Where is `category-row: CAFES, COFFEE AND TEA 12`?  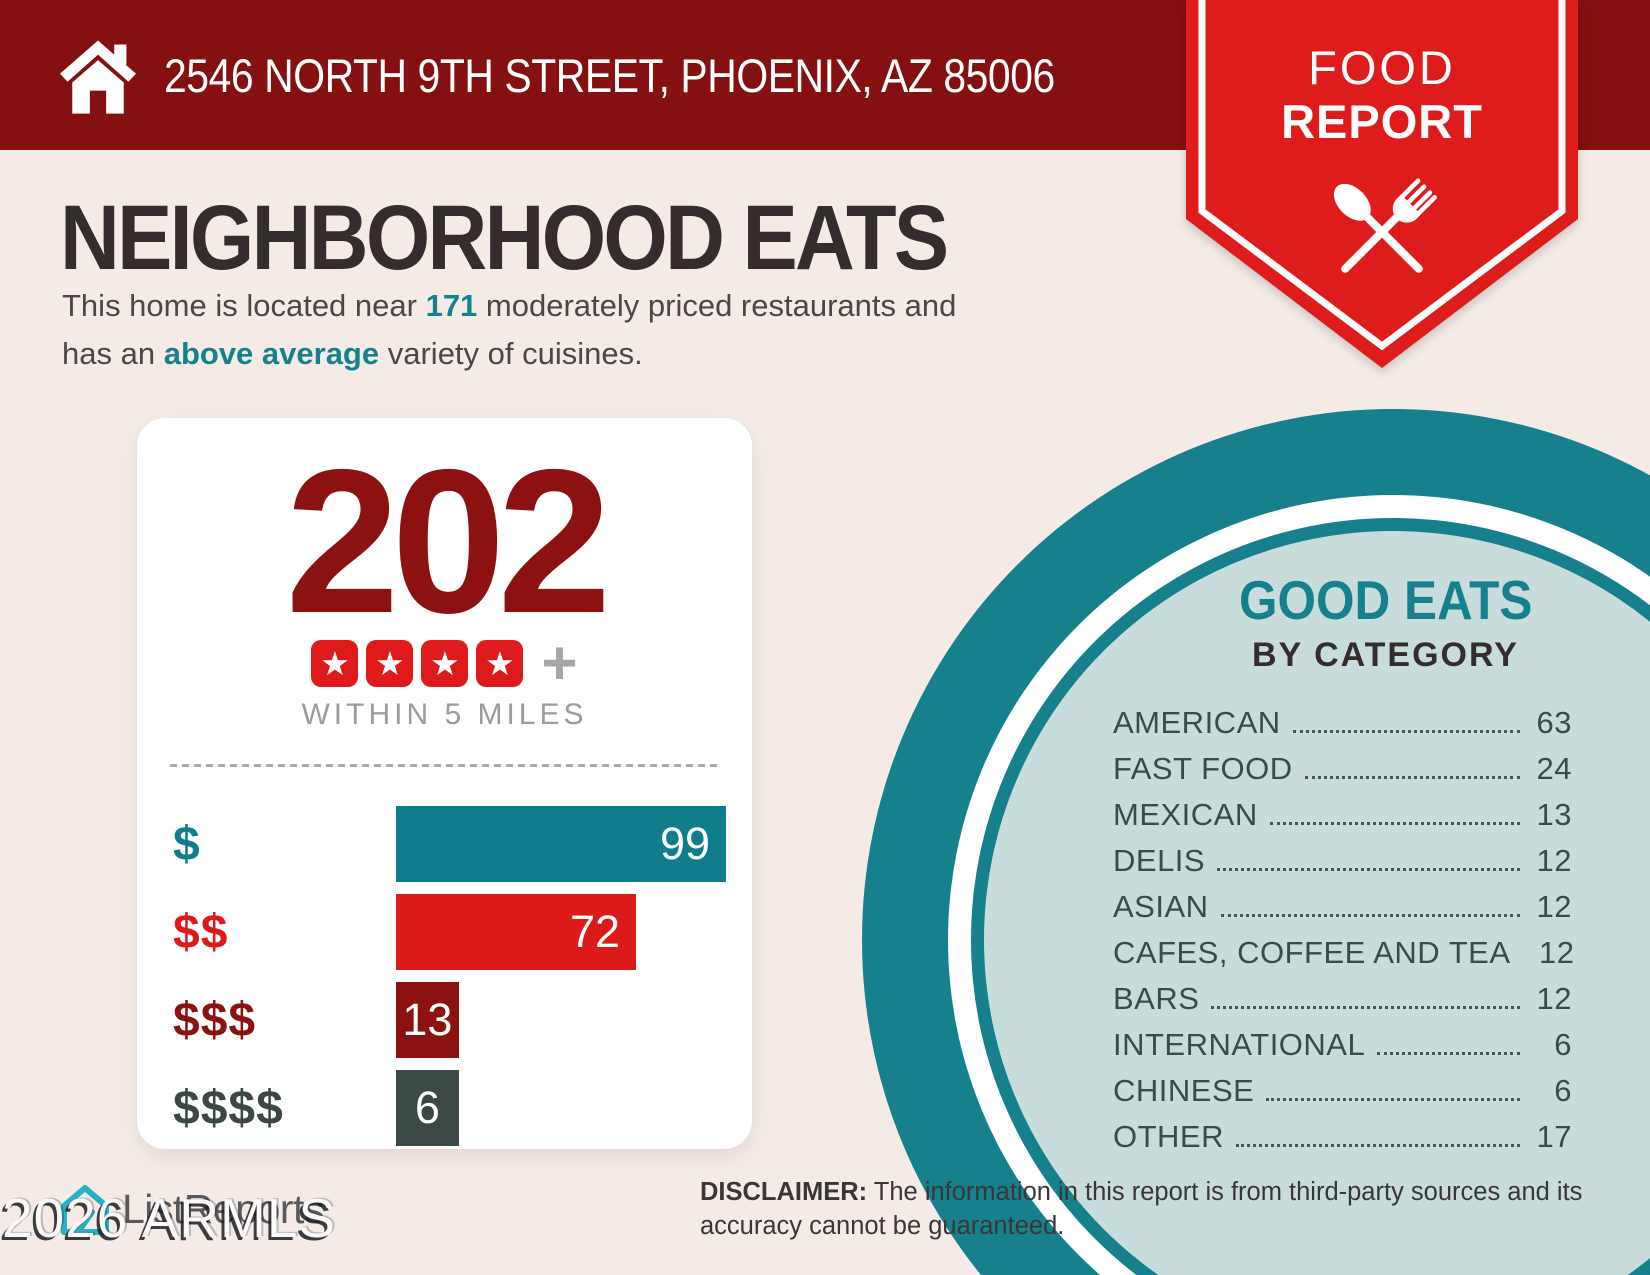
category-row: CAFES, COFFEE AND TEA 12 is located at coordinates (1344, 958).